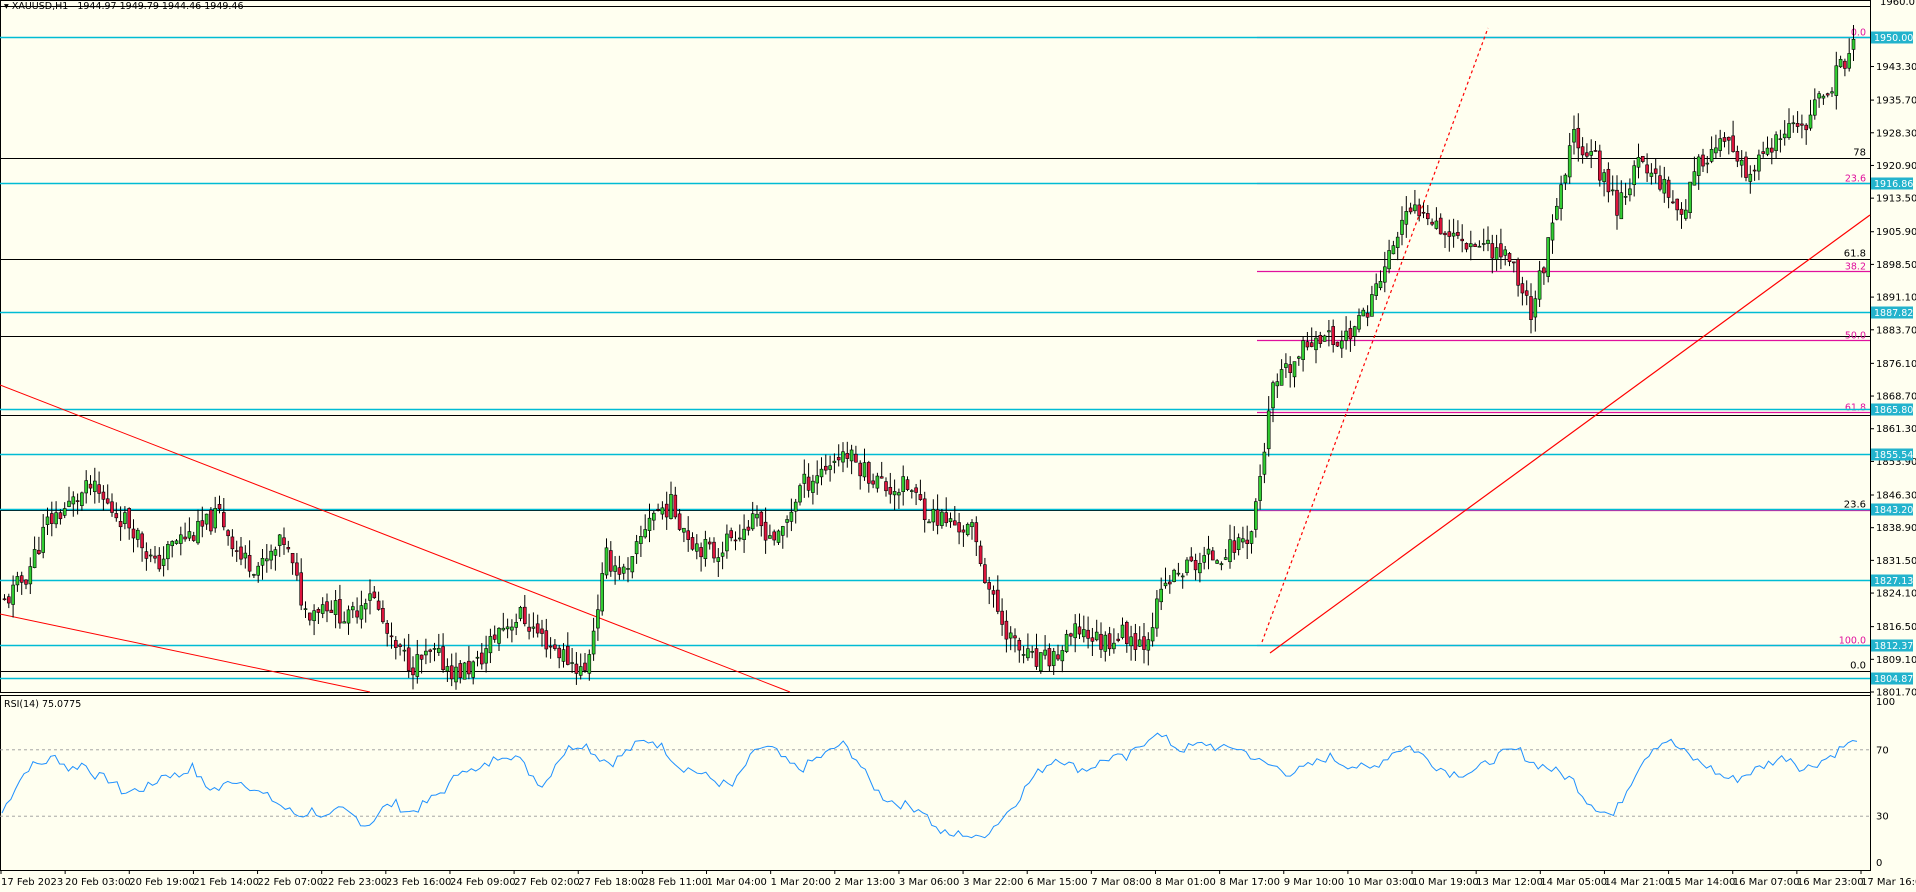  I want to click on fib-level-label: 0.0, so click(1858, 33).